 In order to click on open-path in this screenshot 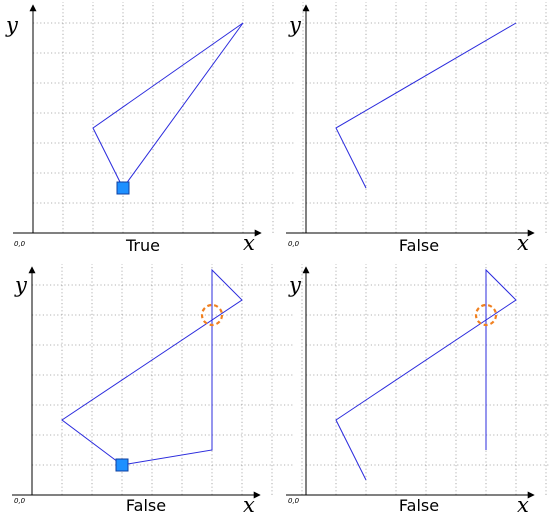, I will do `click(426, 105)`.